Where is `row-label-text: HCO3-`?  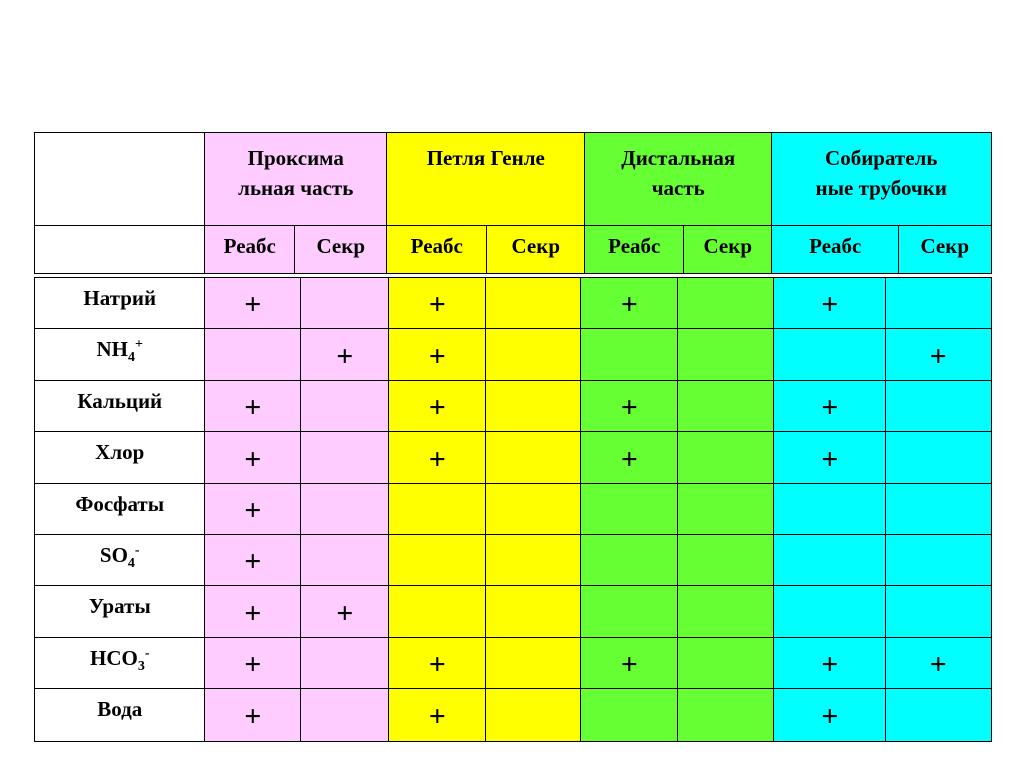 row-label-text: HCO3- is located at coordinates (120, 660).